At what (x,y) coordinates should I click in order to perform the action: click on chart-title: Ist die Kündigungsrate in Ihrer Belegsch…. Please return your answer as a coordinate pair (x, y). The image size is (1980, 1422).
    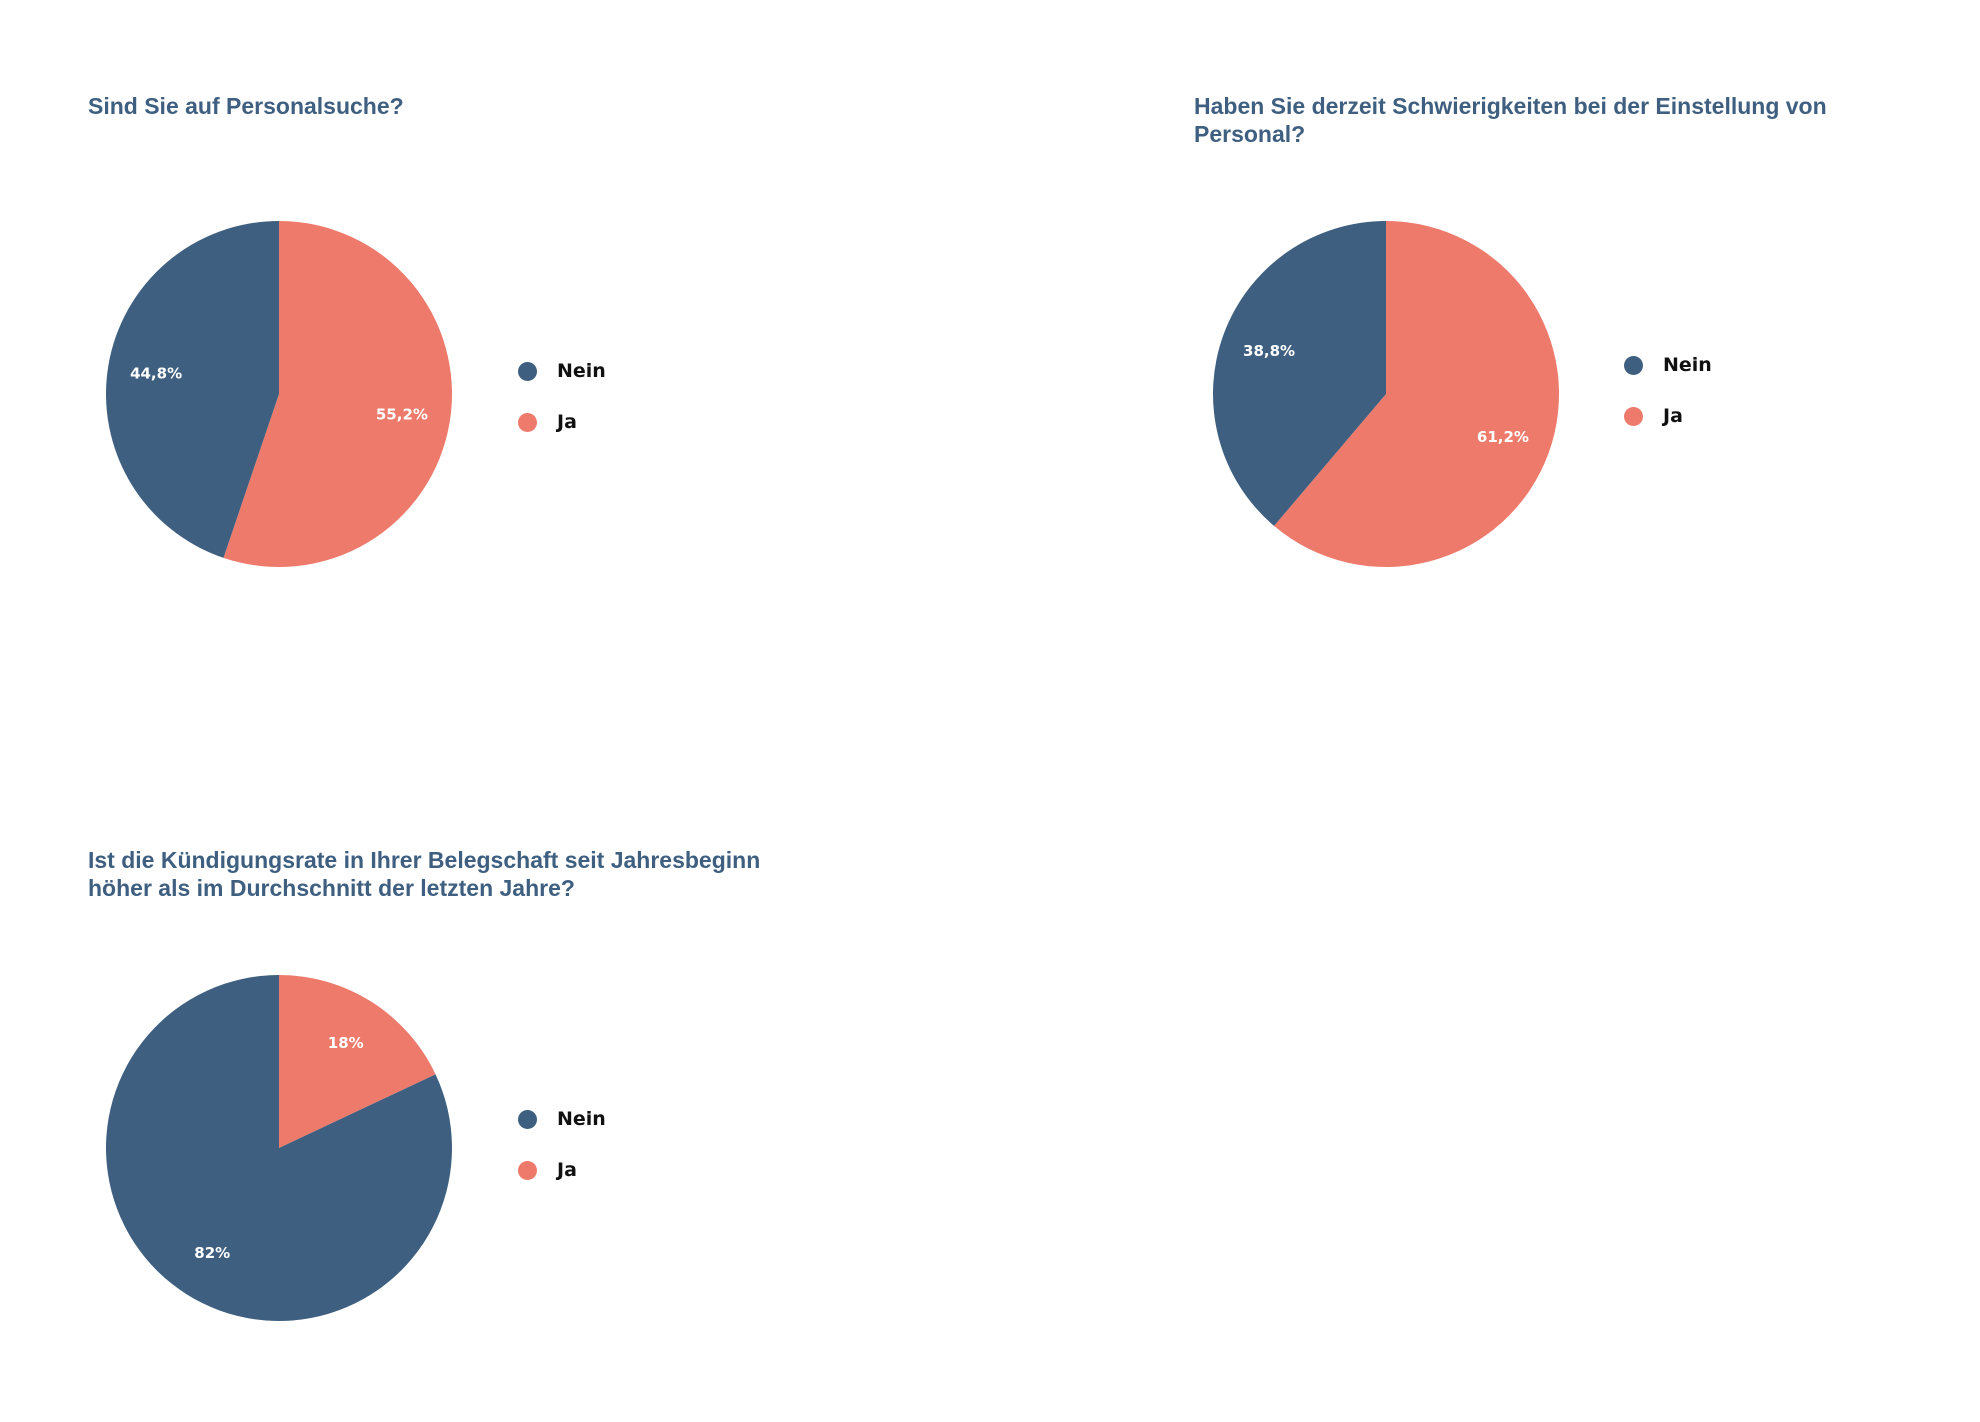
    Looking at the image, I should click on (424, 874).